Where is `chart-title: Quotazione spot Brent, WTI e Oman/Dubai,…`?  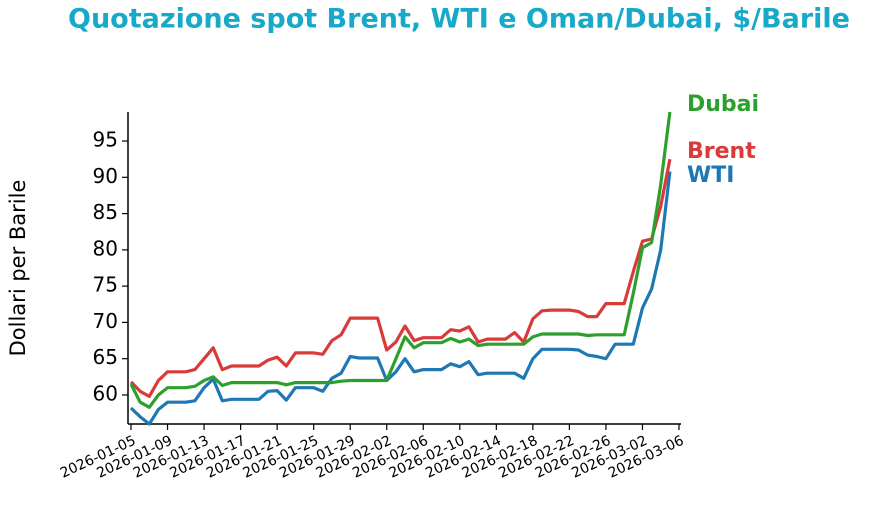 chart-title: Quotazione spot Brent, WTI e Oman/Dubai,… is located at coordinates (459, 19).